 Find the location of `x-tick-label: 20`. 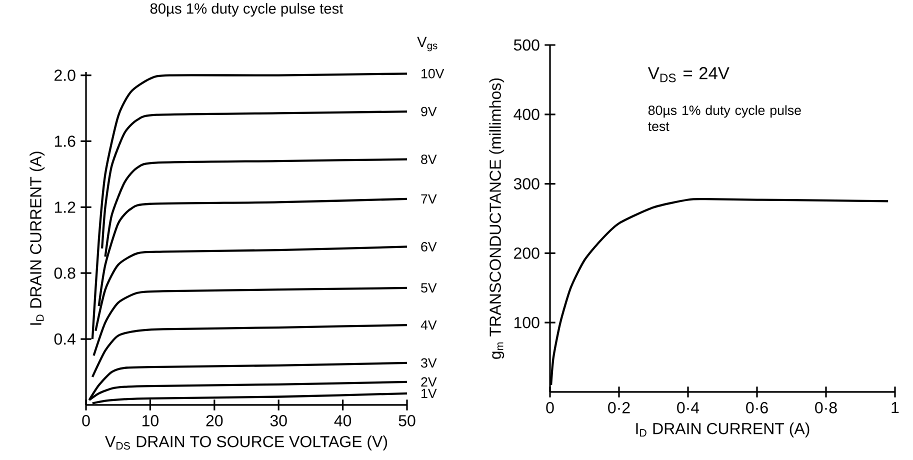

x-tick-label: 20 is located at coordinates (214, 420).